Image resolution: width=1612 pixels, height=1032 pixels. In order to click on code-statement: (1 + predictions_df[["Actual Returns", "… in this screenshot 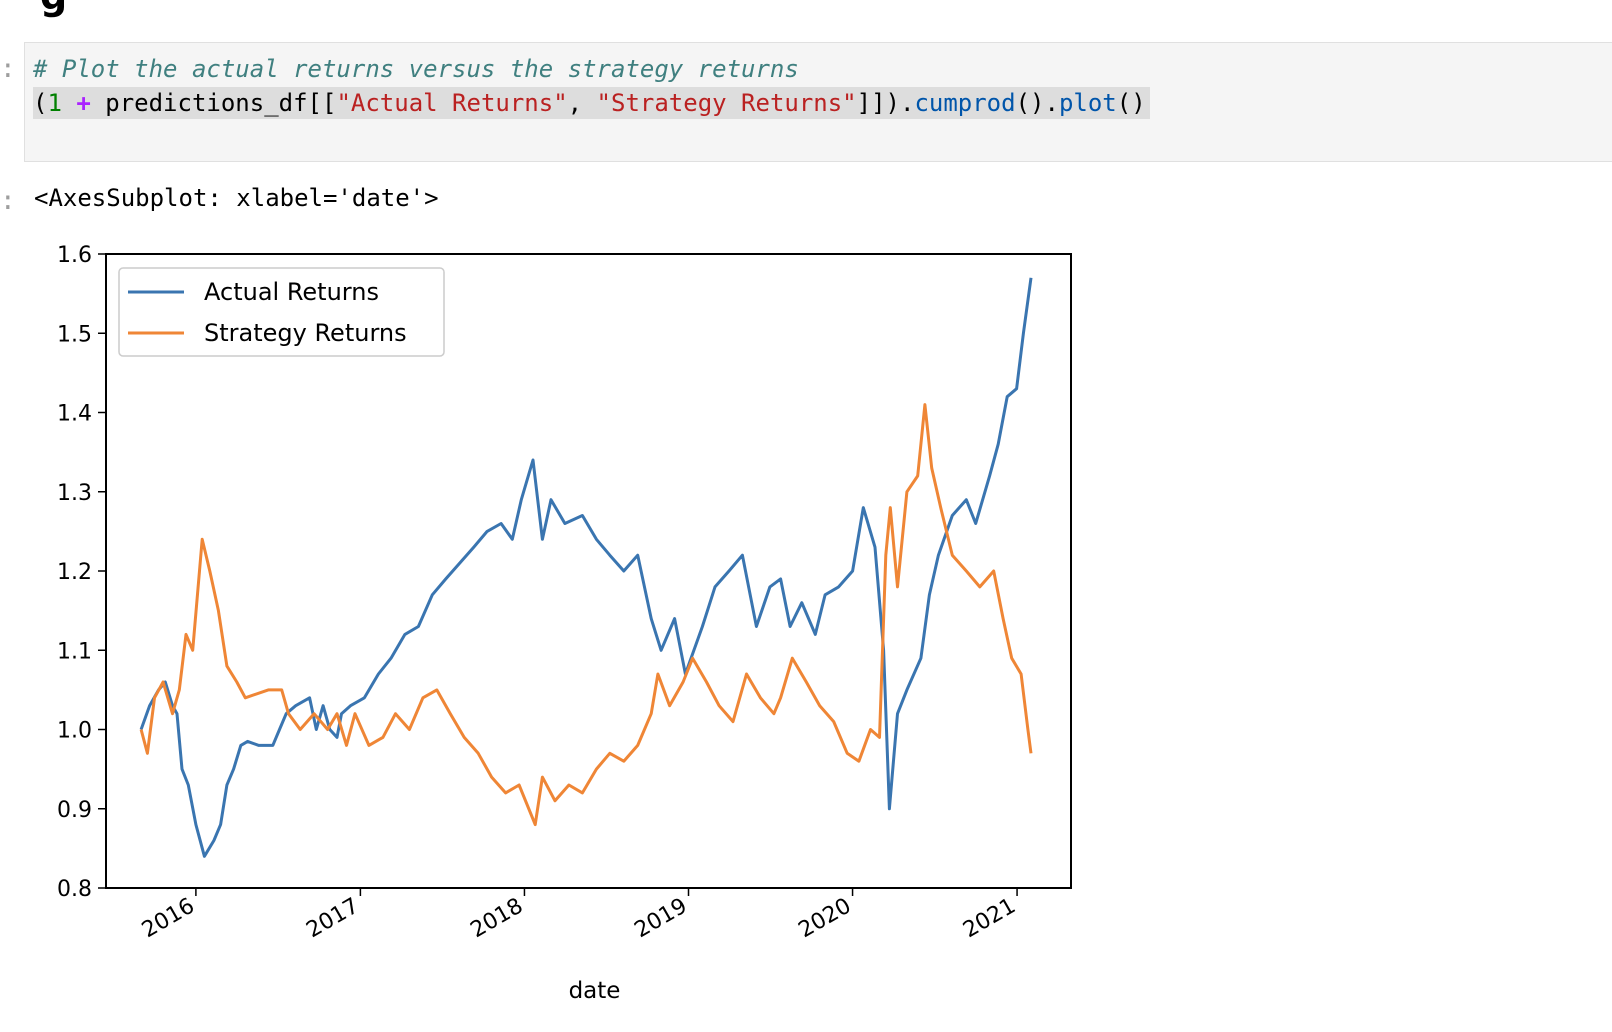, I will do `click(591, 103)`.